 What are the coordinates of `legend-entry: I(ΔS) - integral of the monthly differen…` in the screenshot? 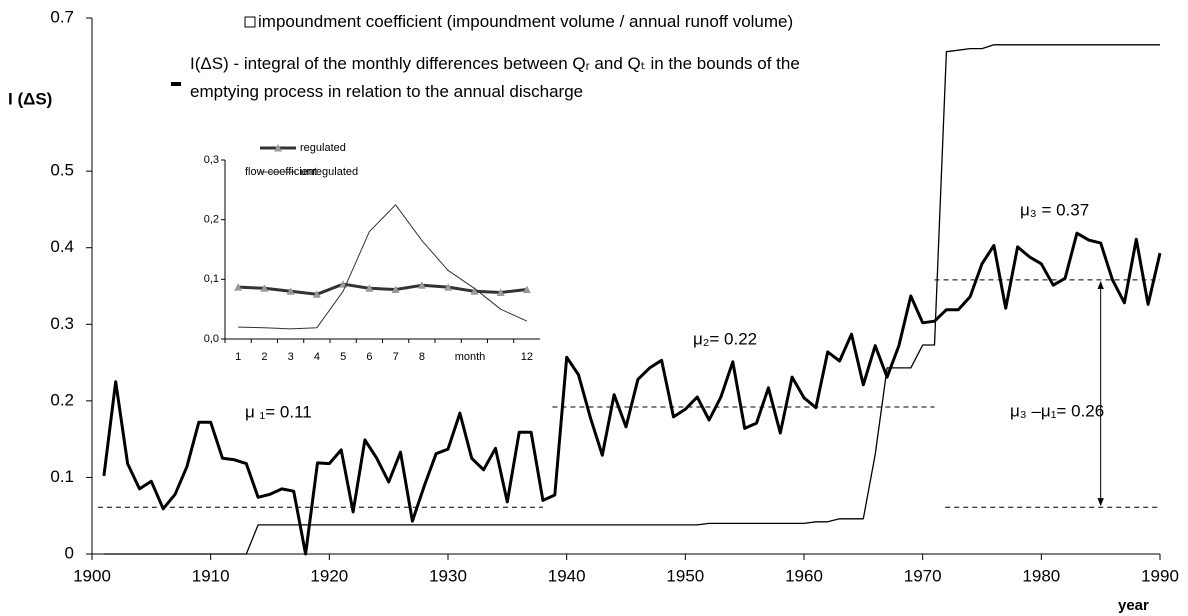 It's located at (495, 77).